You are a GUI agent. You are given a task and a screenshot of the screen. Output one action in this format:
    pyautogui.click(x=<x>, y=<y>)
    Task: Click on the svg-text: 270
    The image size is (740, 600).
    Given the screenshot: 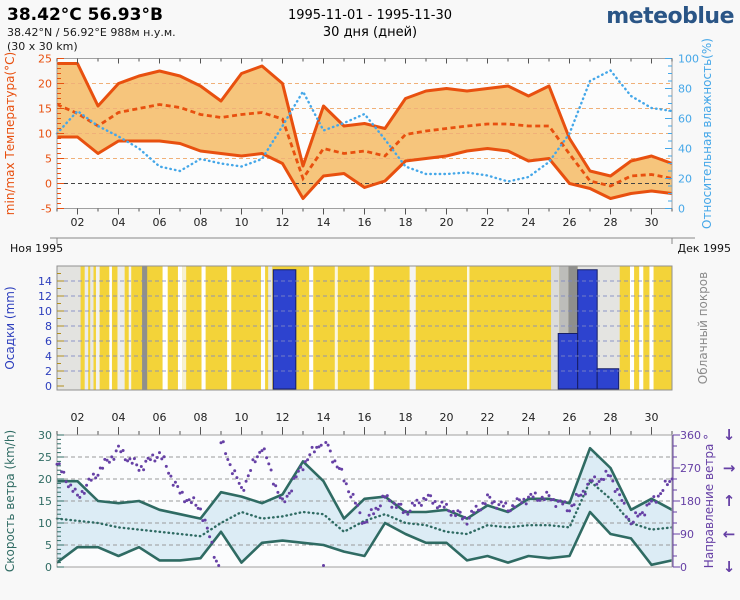 What is the action you would take?
    pyautogui.click(x=690, y=468)
    